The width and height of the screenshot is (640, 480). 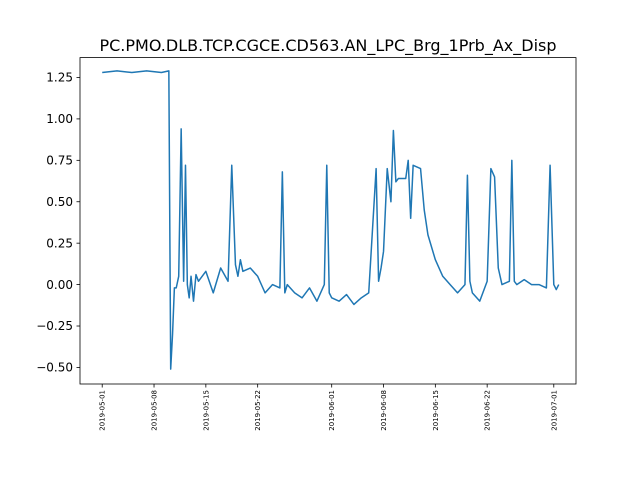 I want to click on x-tick-label: 2019-05-15, so click(x=206, y=410).